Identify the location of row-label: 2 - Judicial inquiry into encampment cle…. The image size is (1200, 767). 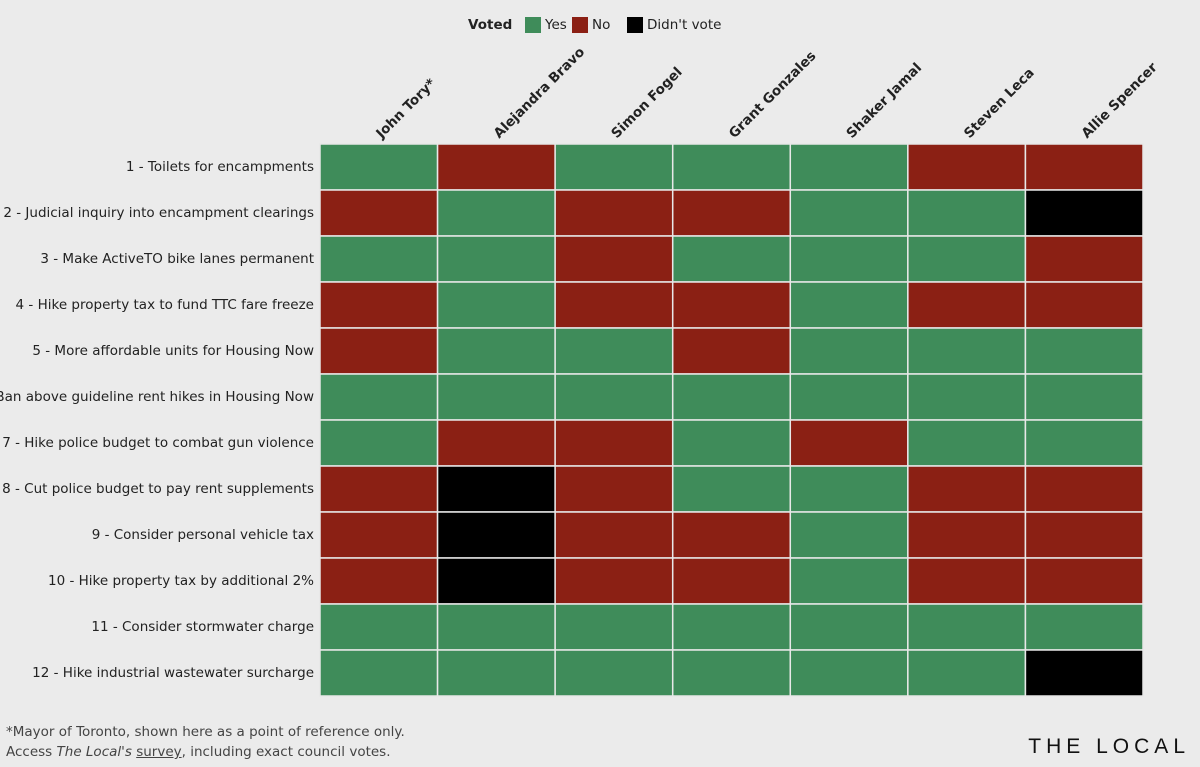
(158, 213).